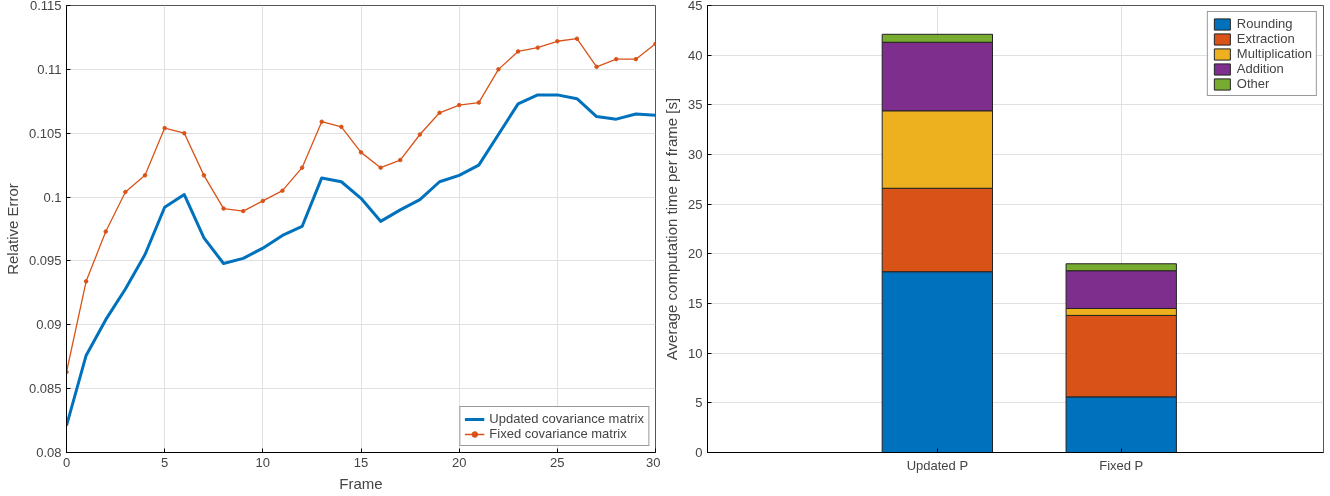  I want to click on y-tick-label: 0.1, so click(52, 197).